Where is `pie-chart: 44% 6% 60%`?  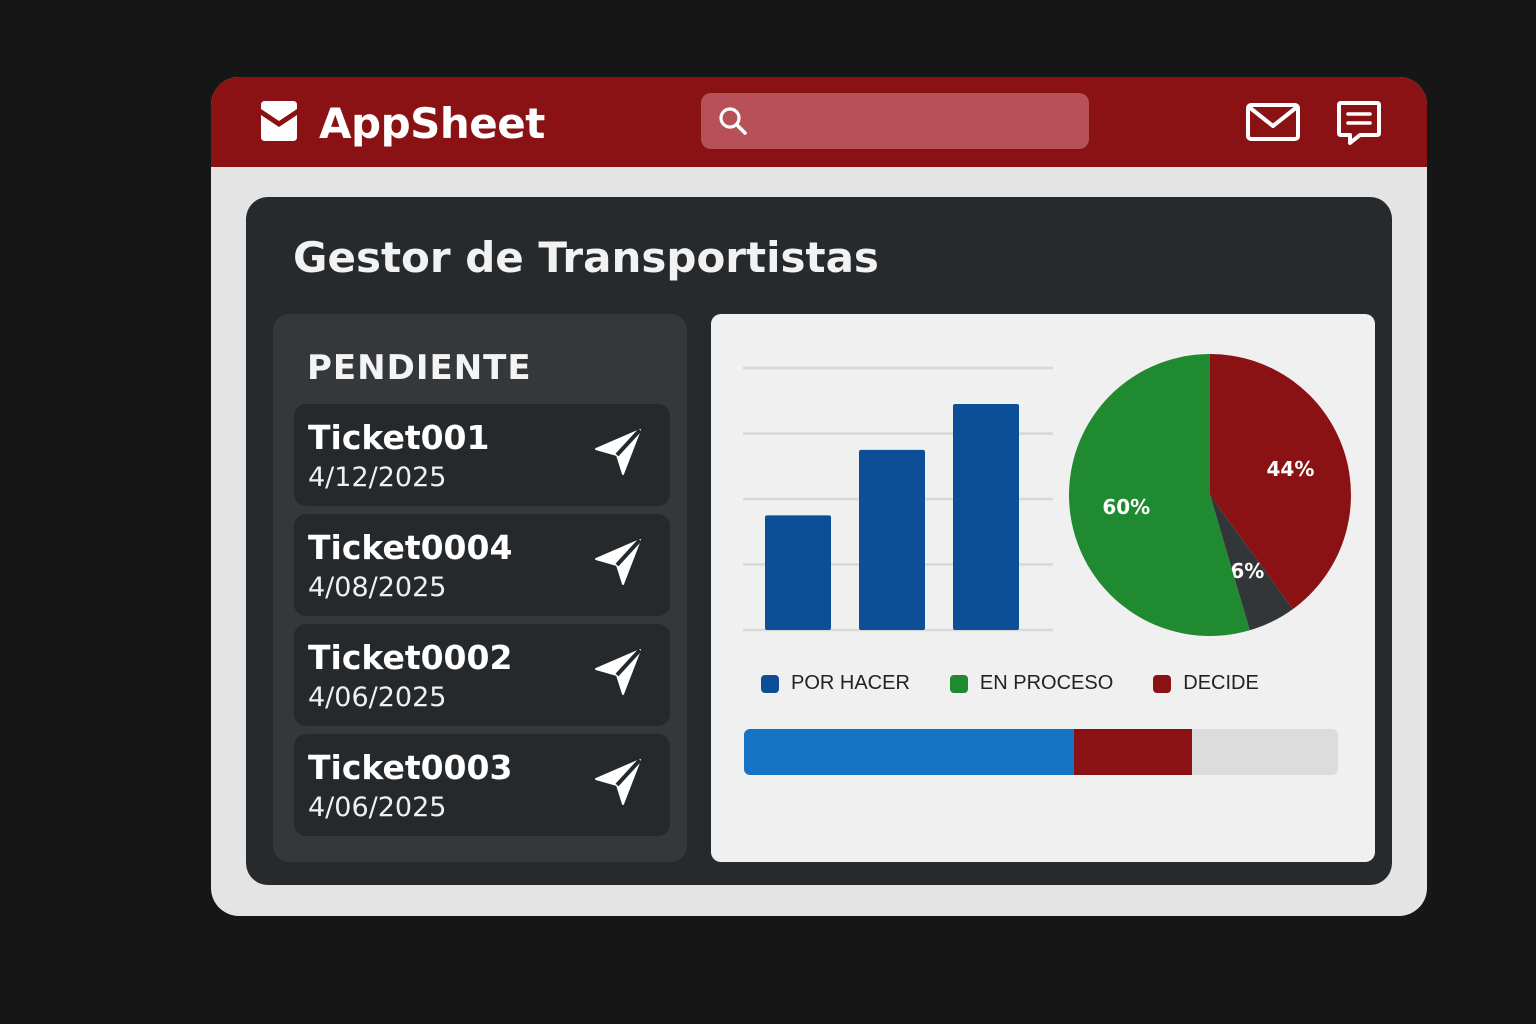 pie-chart: 44% 6% 60% is located at coordinates (1209, 495).